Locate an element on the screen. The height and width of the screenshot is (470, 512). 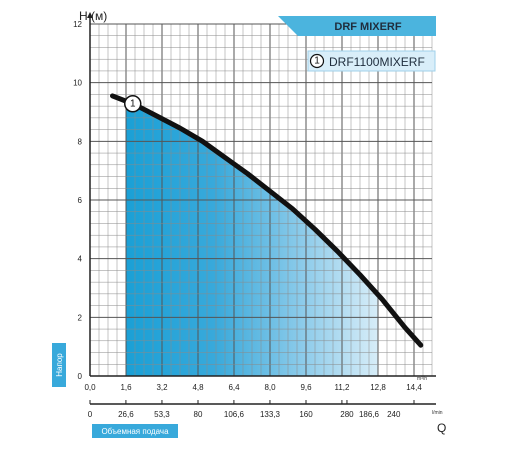
legend-marker is located at coordinates (317, 61).